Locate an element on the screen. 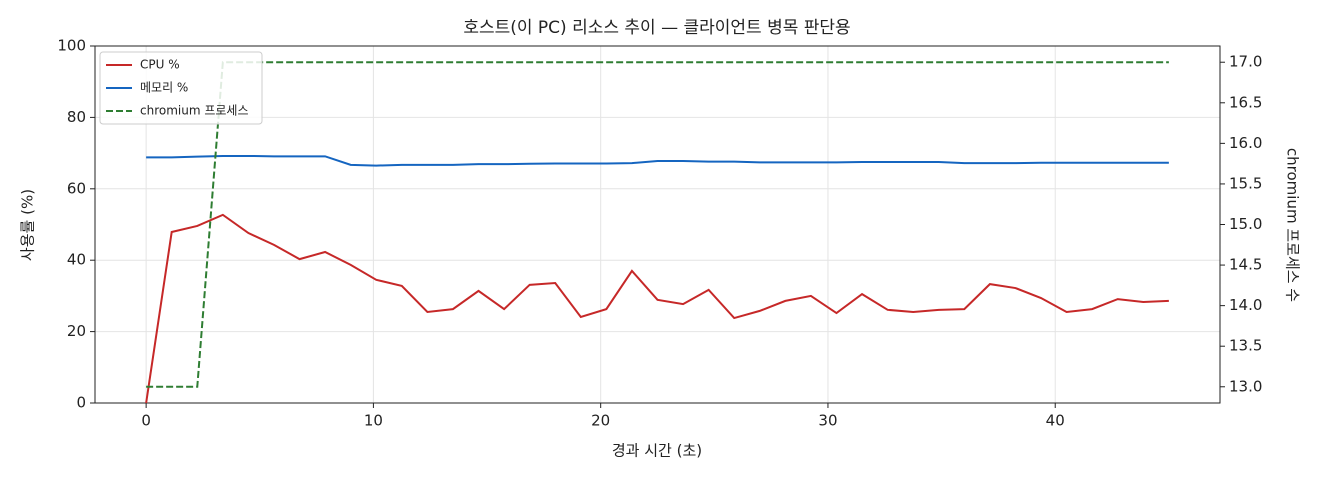 The width and height of the screenshot is (1320, 480). legend-label: 메모리 % is located at coordinates (164, 88).